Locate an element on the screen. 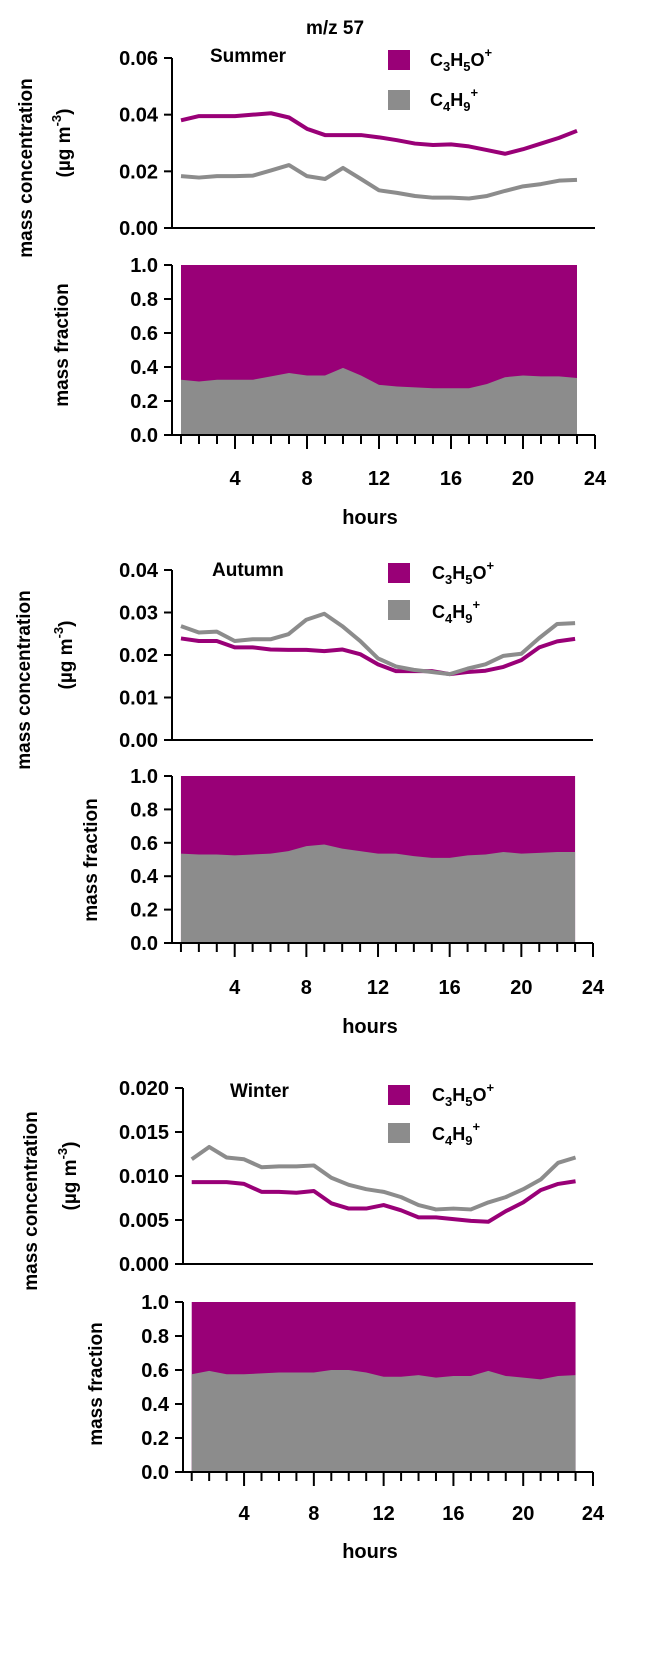 The width and height of the screenshot is (650, 1676). figure-title: m/z 57 is located at coordinates (335, 28).